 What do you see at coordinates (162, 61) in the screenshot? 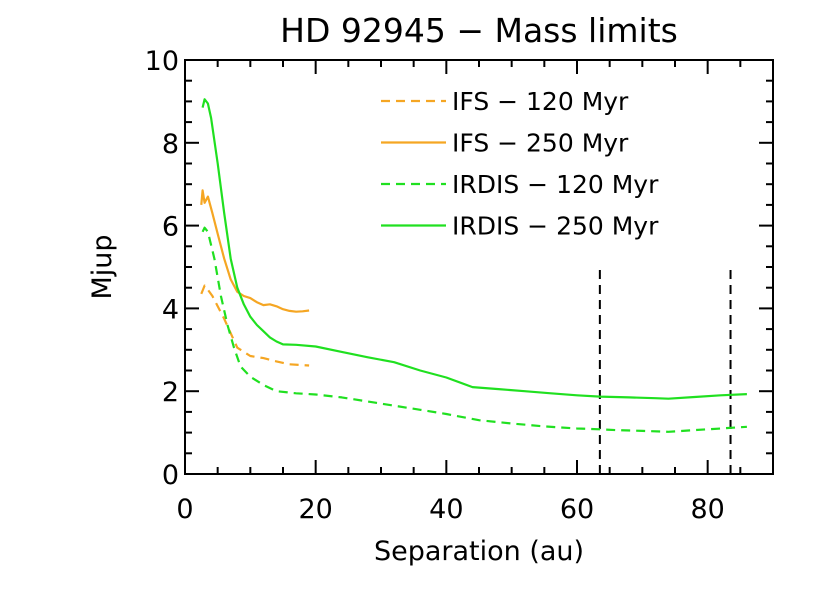
I see `y-tick-label: 10` at bounding box center [162, 61].